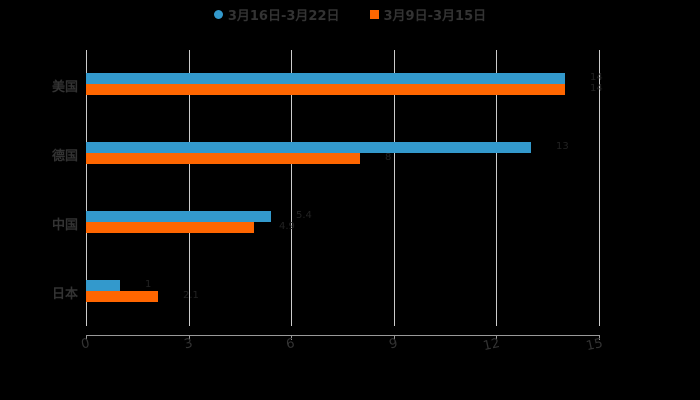  Describe the element at coordinates (85, 344) in the screenshot. I see `x-tick-label: 0` at that location.